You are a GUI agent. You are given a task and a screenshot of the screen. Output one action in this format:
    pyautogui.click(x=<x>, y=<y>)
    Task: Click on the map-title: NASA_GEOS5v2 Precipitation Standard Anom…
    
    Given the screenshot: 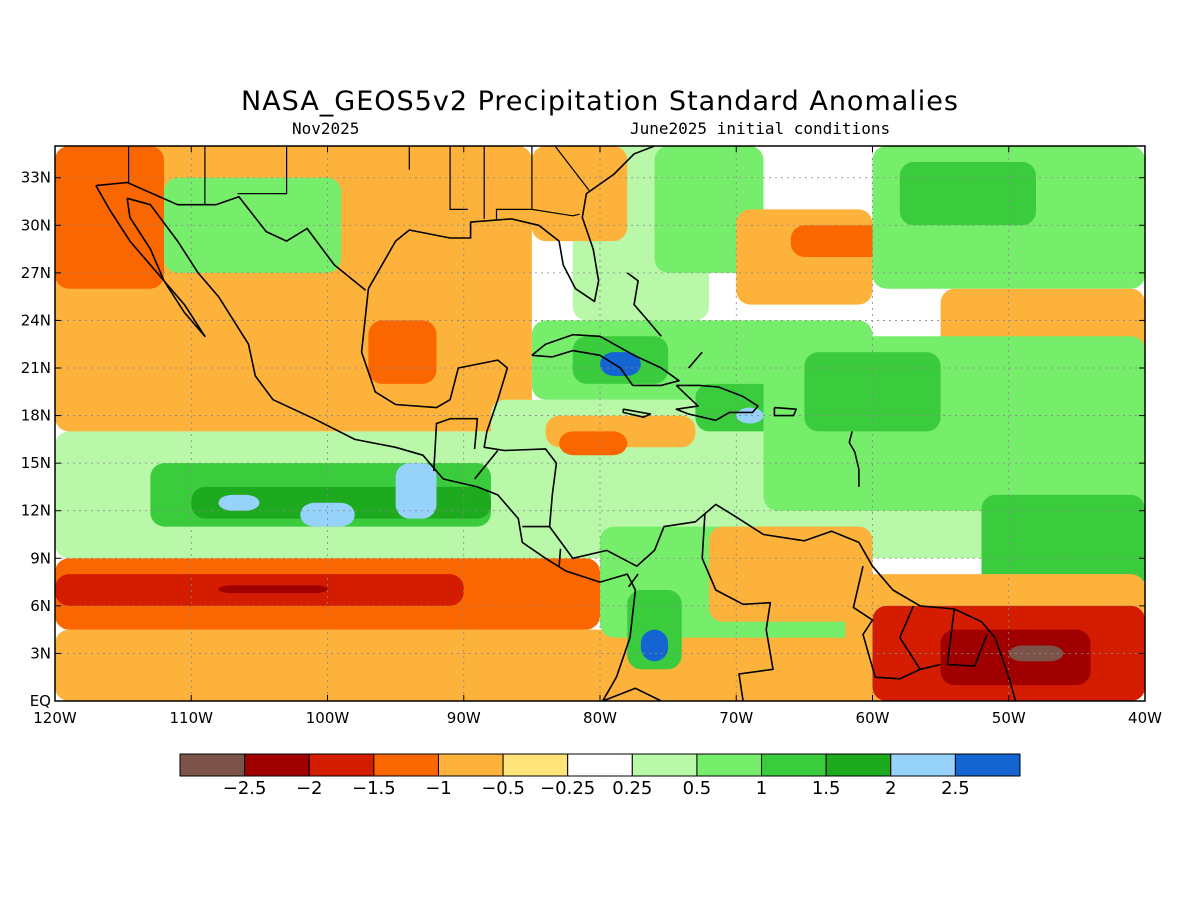 What is the action you would take?
    pyautogui.click(x=600, y=101)
    